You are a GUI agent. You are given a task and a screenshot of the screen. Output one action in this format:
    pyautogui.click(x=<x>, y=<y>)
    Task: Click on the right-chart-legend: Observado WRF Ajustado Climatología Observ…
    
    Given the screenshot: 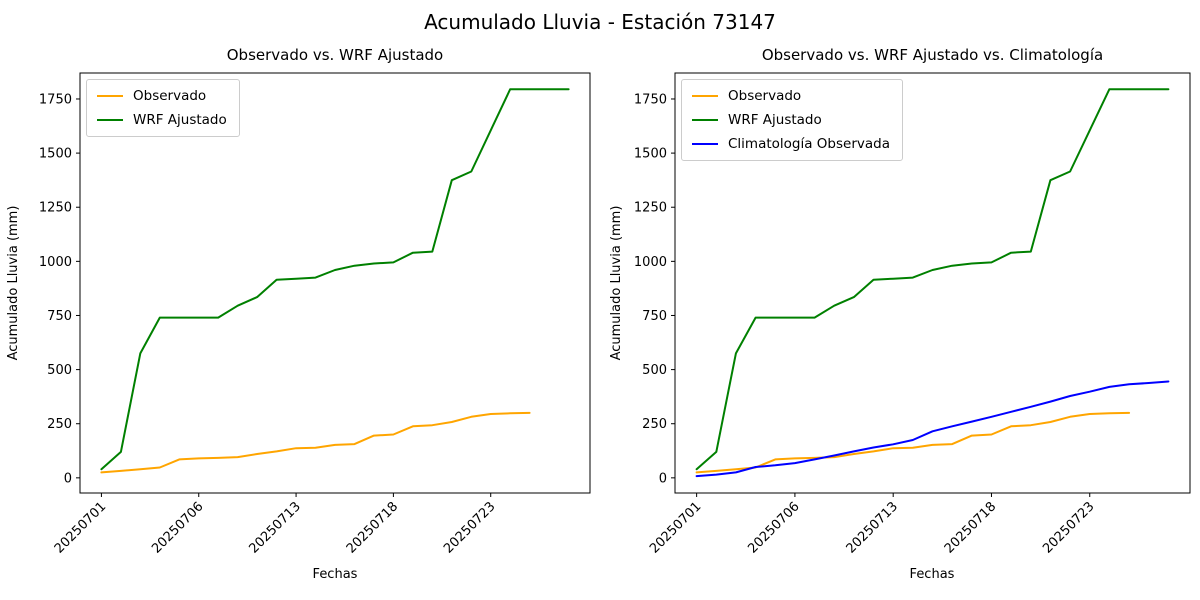 What is the action you would take?
    pyautogui.click(x=792, y=120)
    